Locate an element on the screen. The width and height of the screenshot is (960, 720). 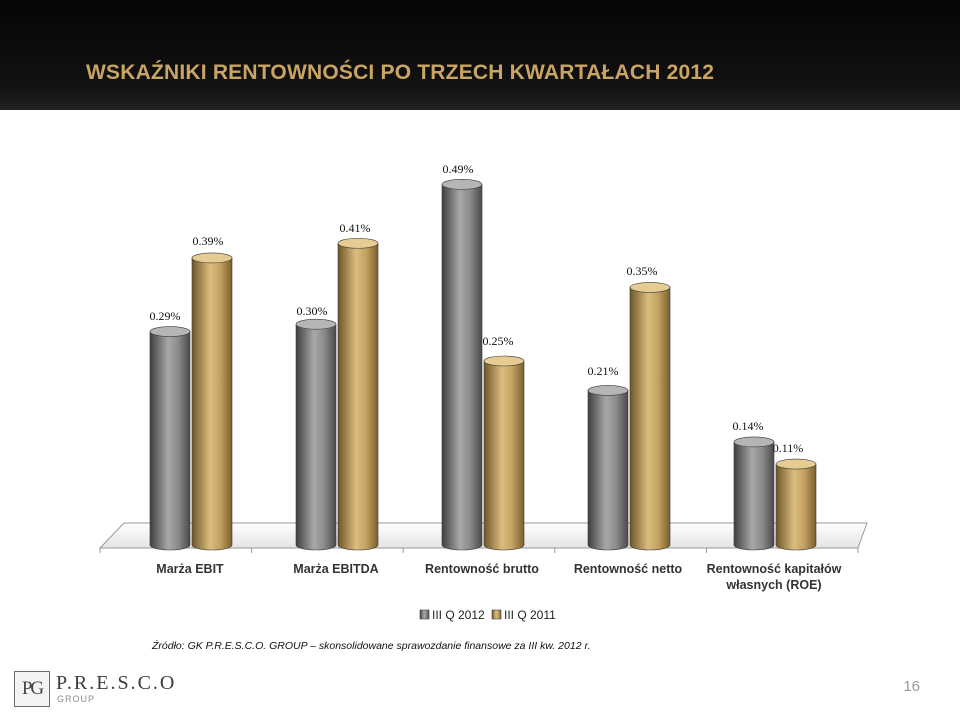
value-label: 0.25% is located at coordinates (498, 341).